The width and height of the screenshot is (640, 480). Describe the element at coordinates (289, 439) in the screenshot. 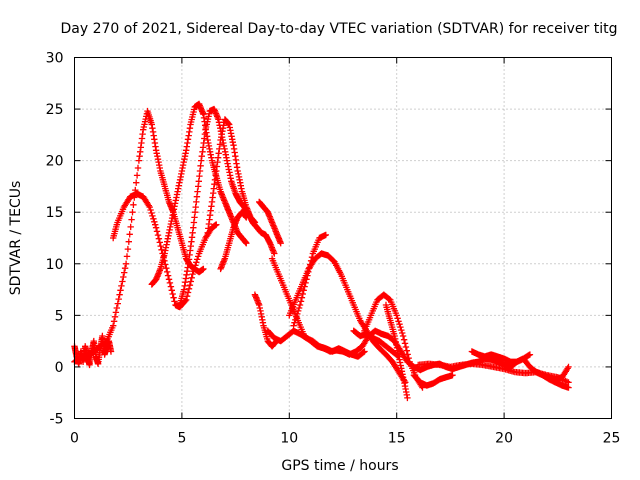

I see `x-tick-label: 10` at that location.